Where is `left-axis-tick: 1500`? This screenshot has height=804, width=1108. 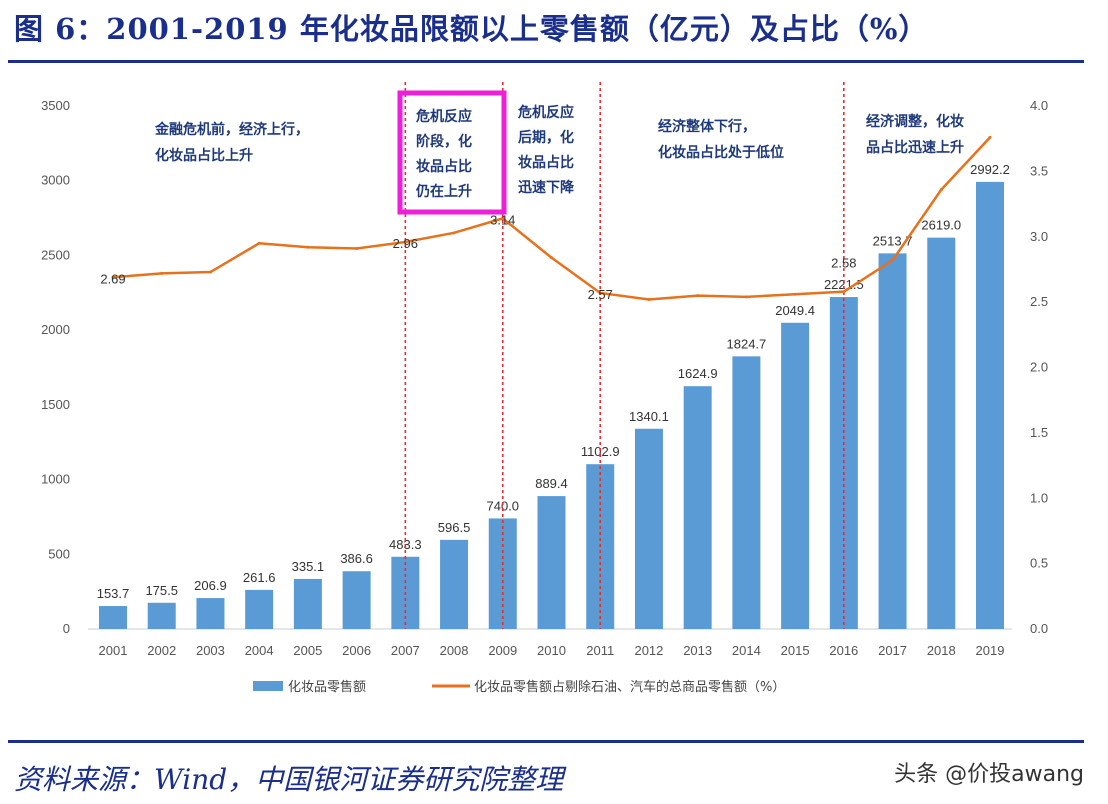
left-axis-tick: 1500 is located at coordinates (55, 404).